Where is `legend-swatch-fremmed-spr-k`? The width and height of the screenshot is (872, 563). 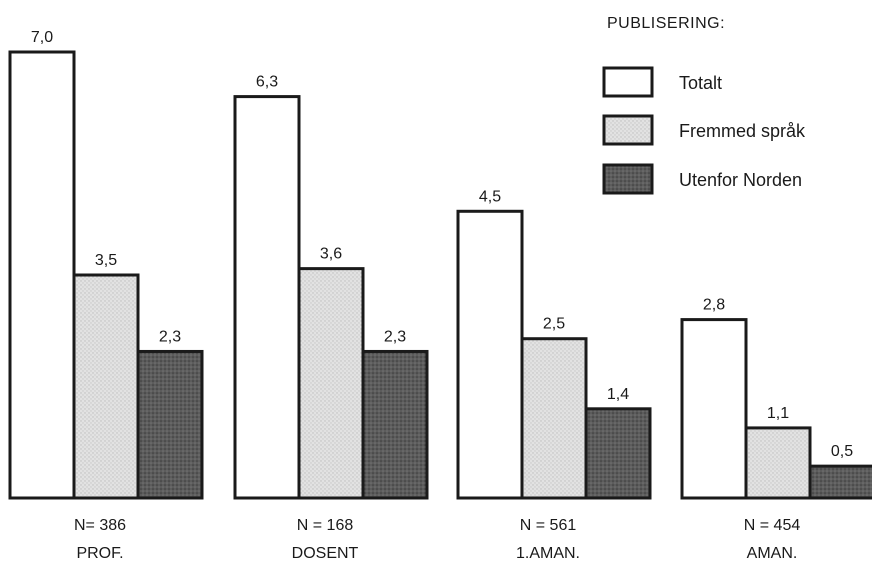
legend-swatch-fremmed-spr-k is located at coordinates (628, 130).